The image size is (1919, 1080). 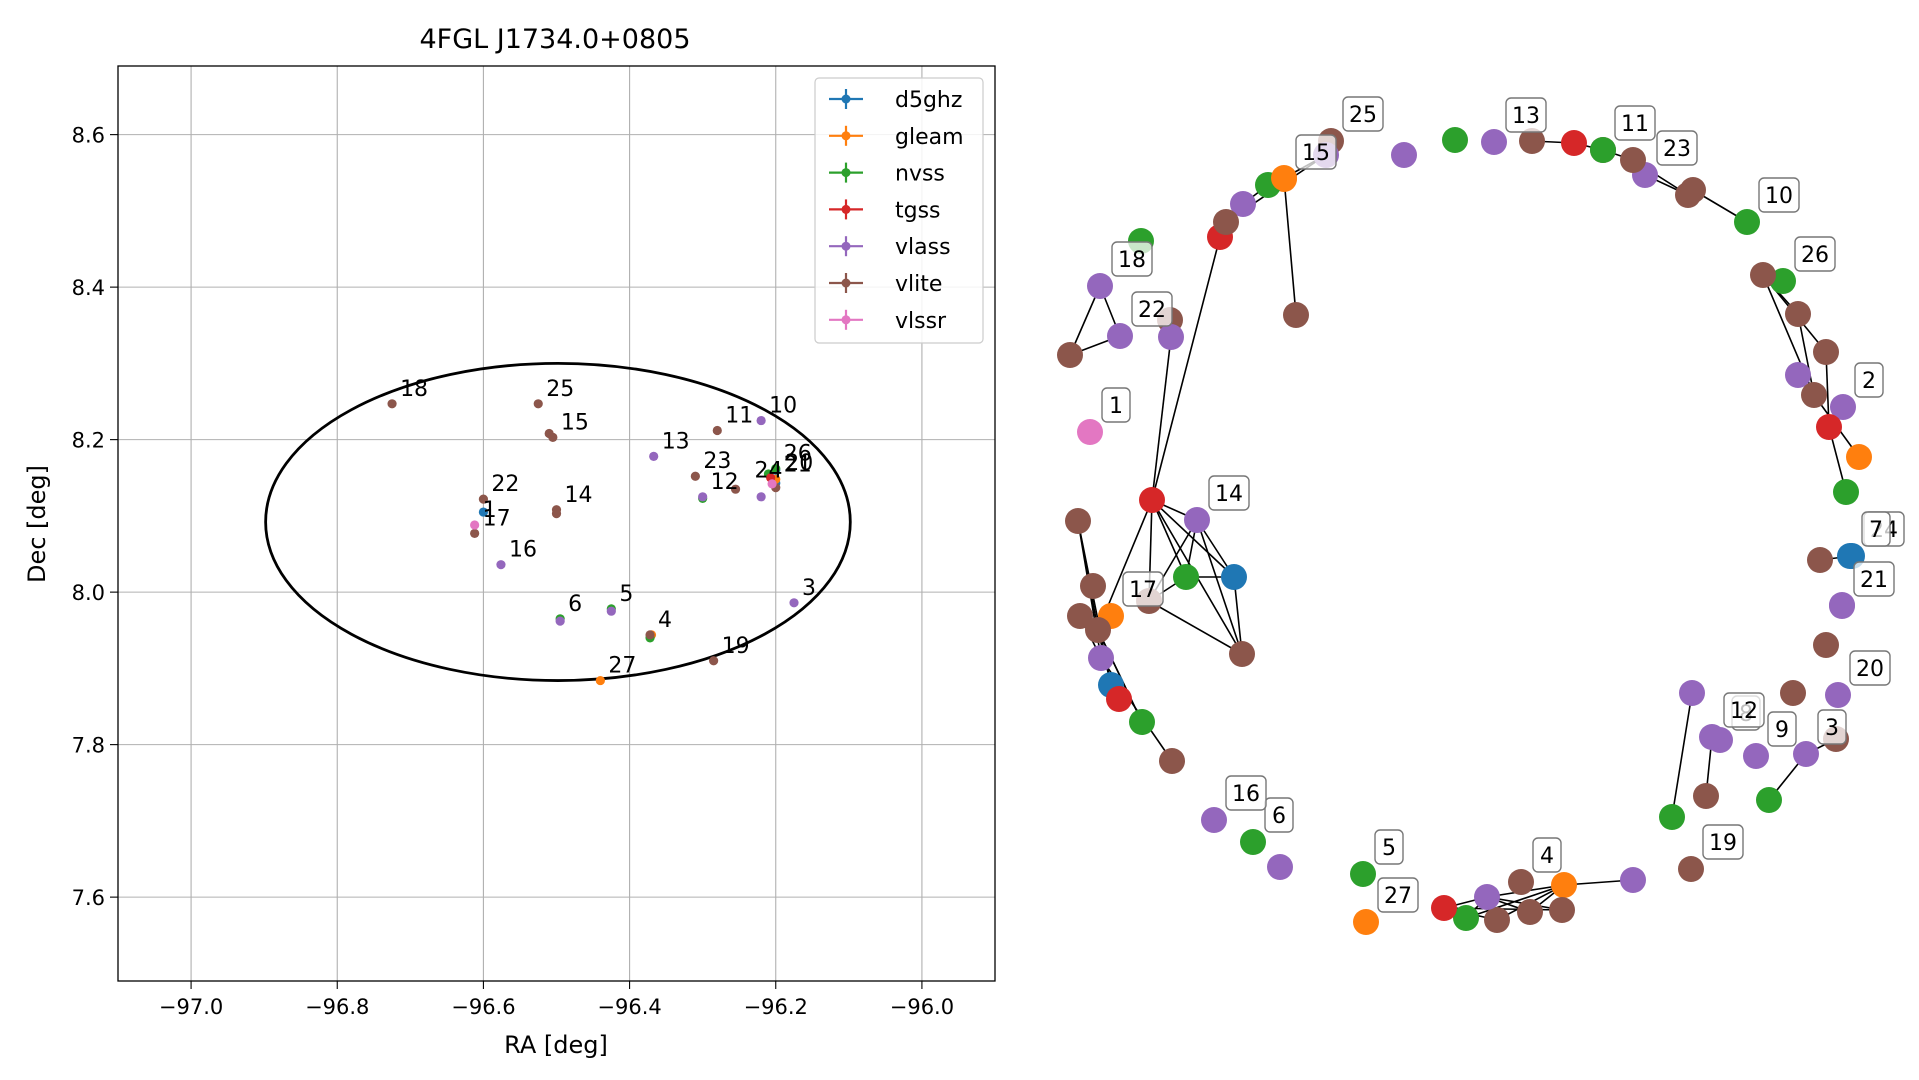 What do you see at coordinates (1143, 590) in the screenshot?
I see `node-label: 17` at bounding box center [1143, 590].